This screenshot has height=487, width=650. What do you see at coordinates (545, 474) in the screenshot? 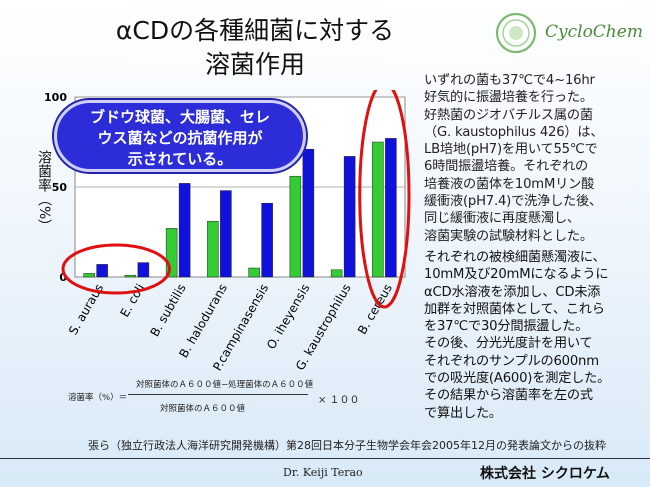
I see `company-name: 株式会社 シクロケム` at bounding box center [545, 474].